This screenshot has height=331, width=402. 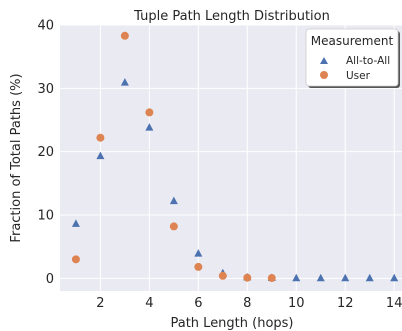 I want to click on legend-marker-all-to-all, so click(x=324, y=60).